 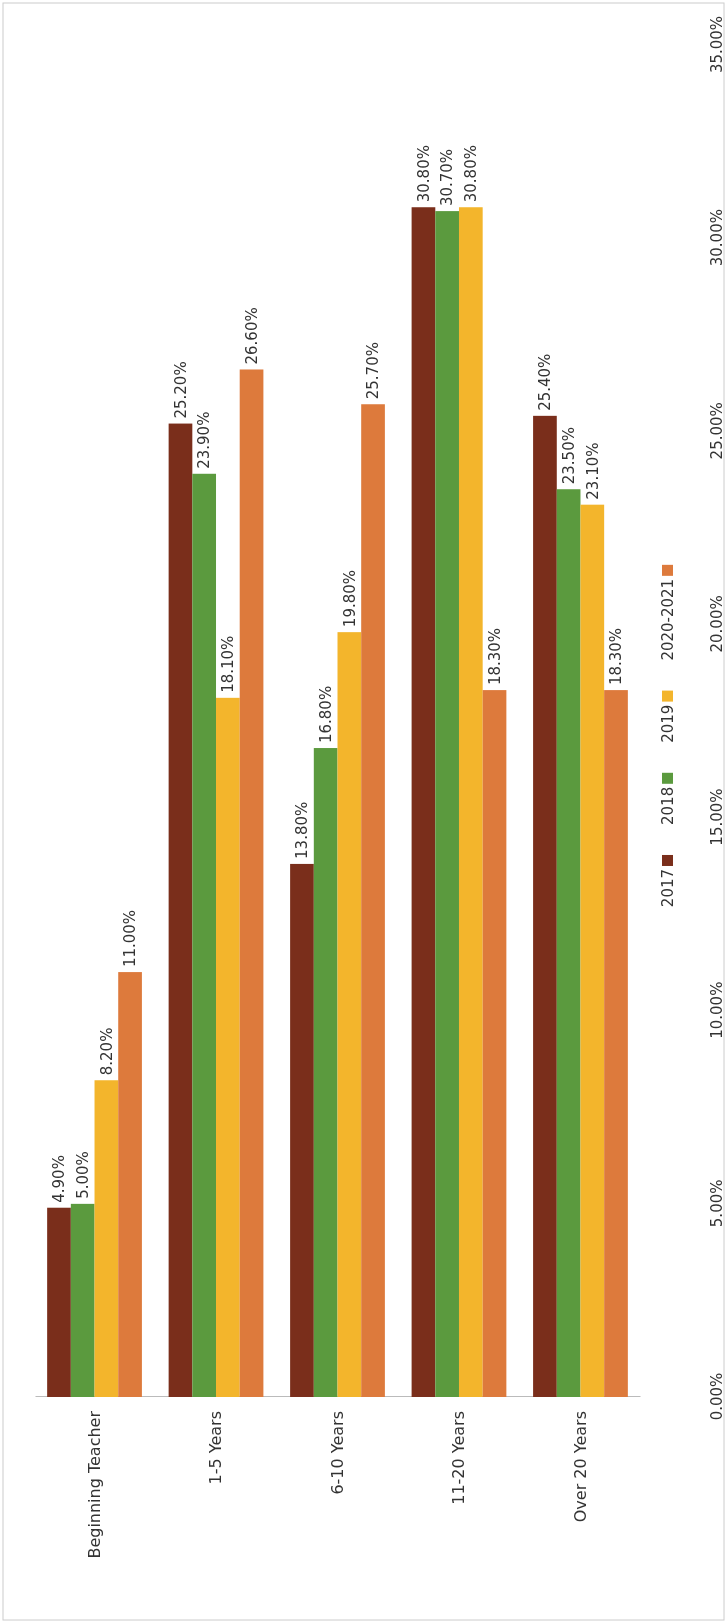 What do you see at coordinates (592, 471) in the screenshot?
I see `data-label: 23.10%` at bounding box center [592, 471].